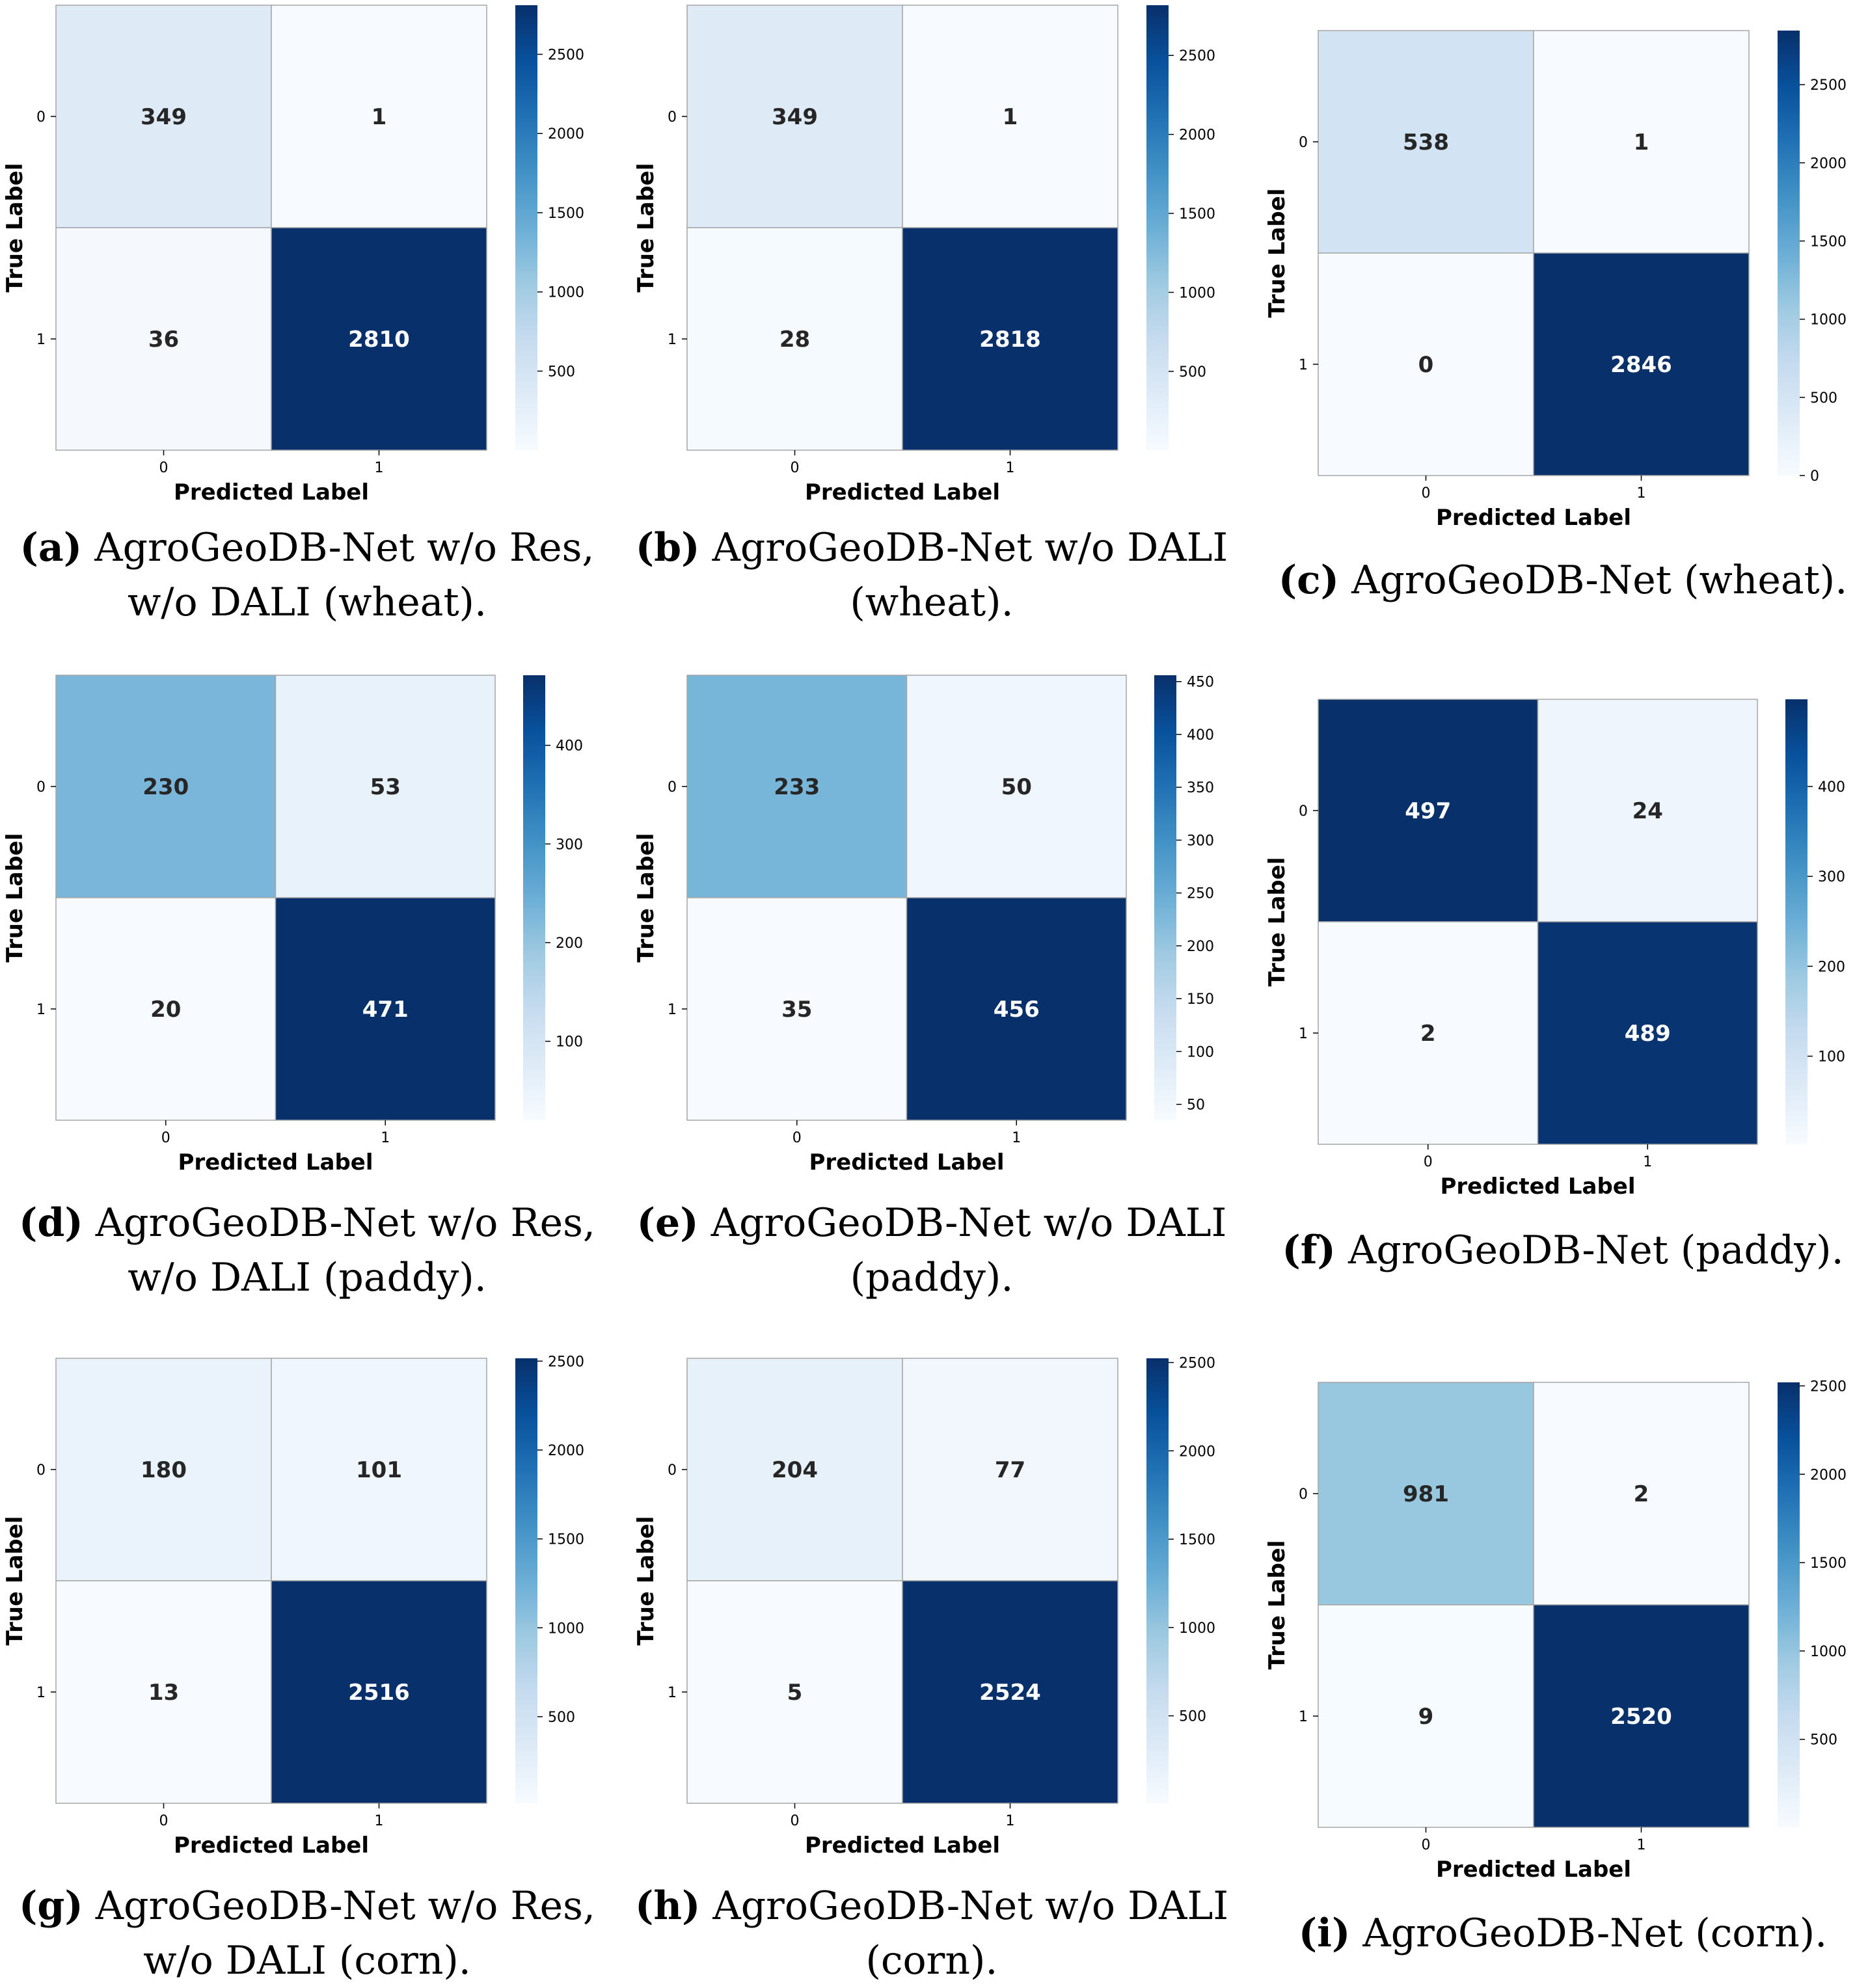 The height and width of the screenshot is (1988, 1855). I want to click on colorbar-tick-label-b-2: 1500, so click(1197, 214).